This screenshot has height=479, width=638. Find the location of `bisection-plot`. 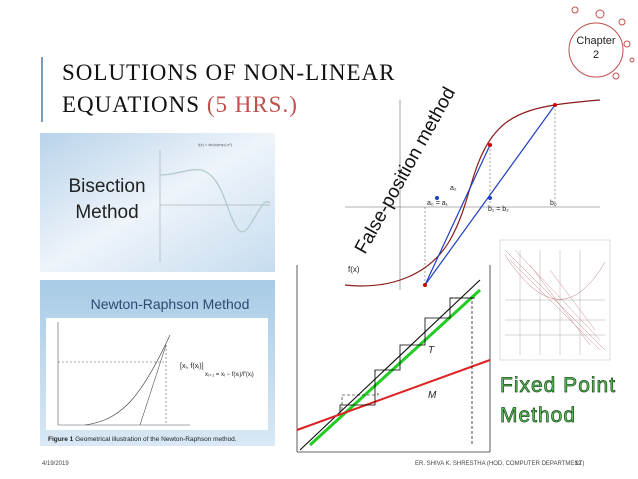

bisection-plot is located at coordinates (215, 206).